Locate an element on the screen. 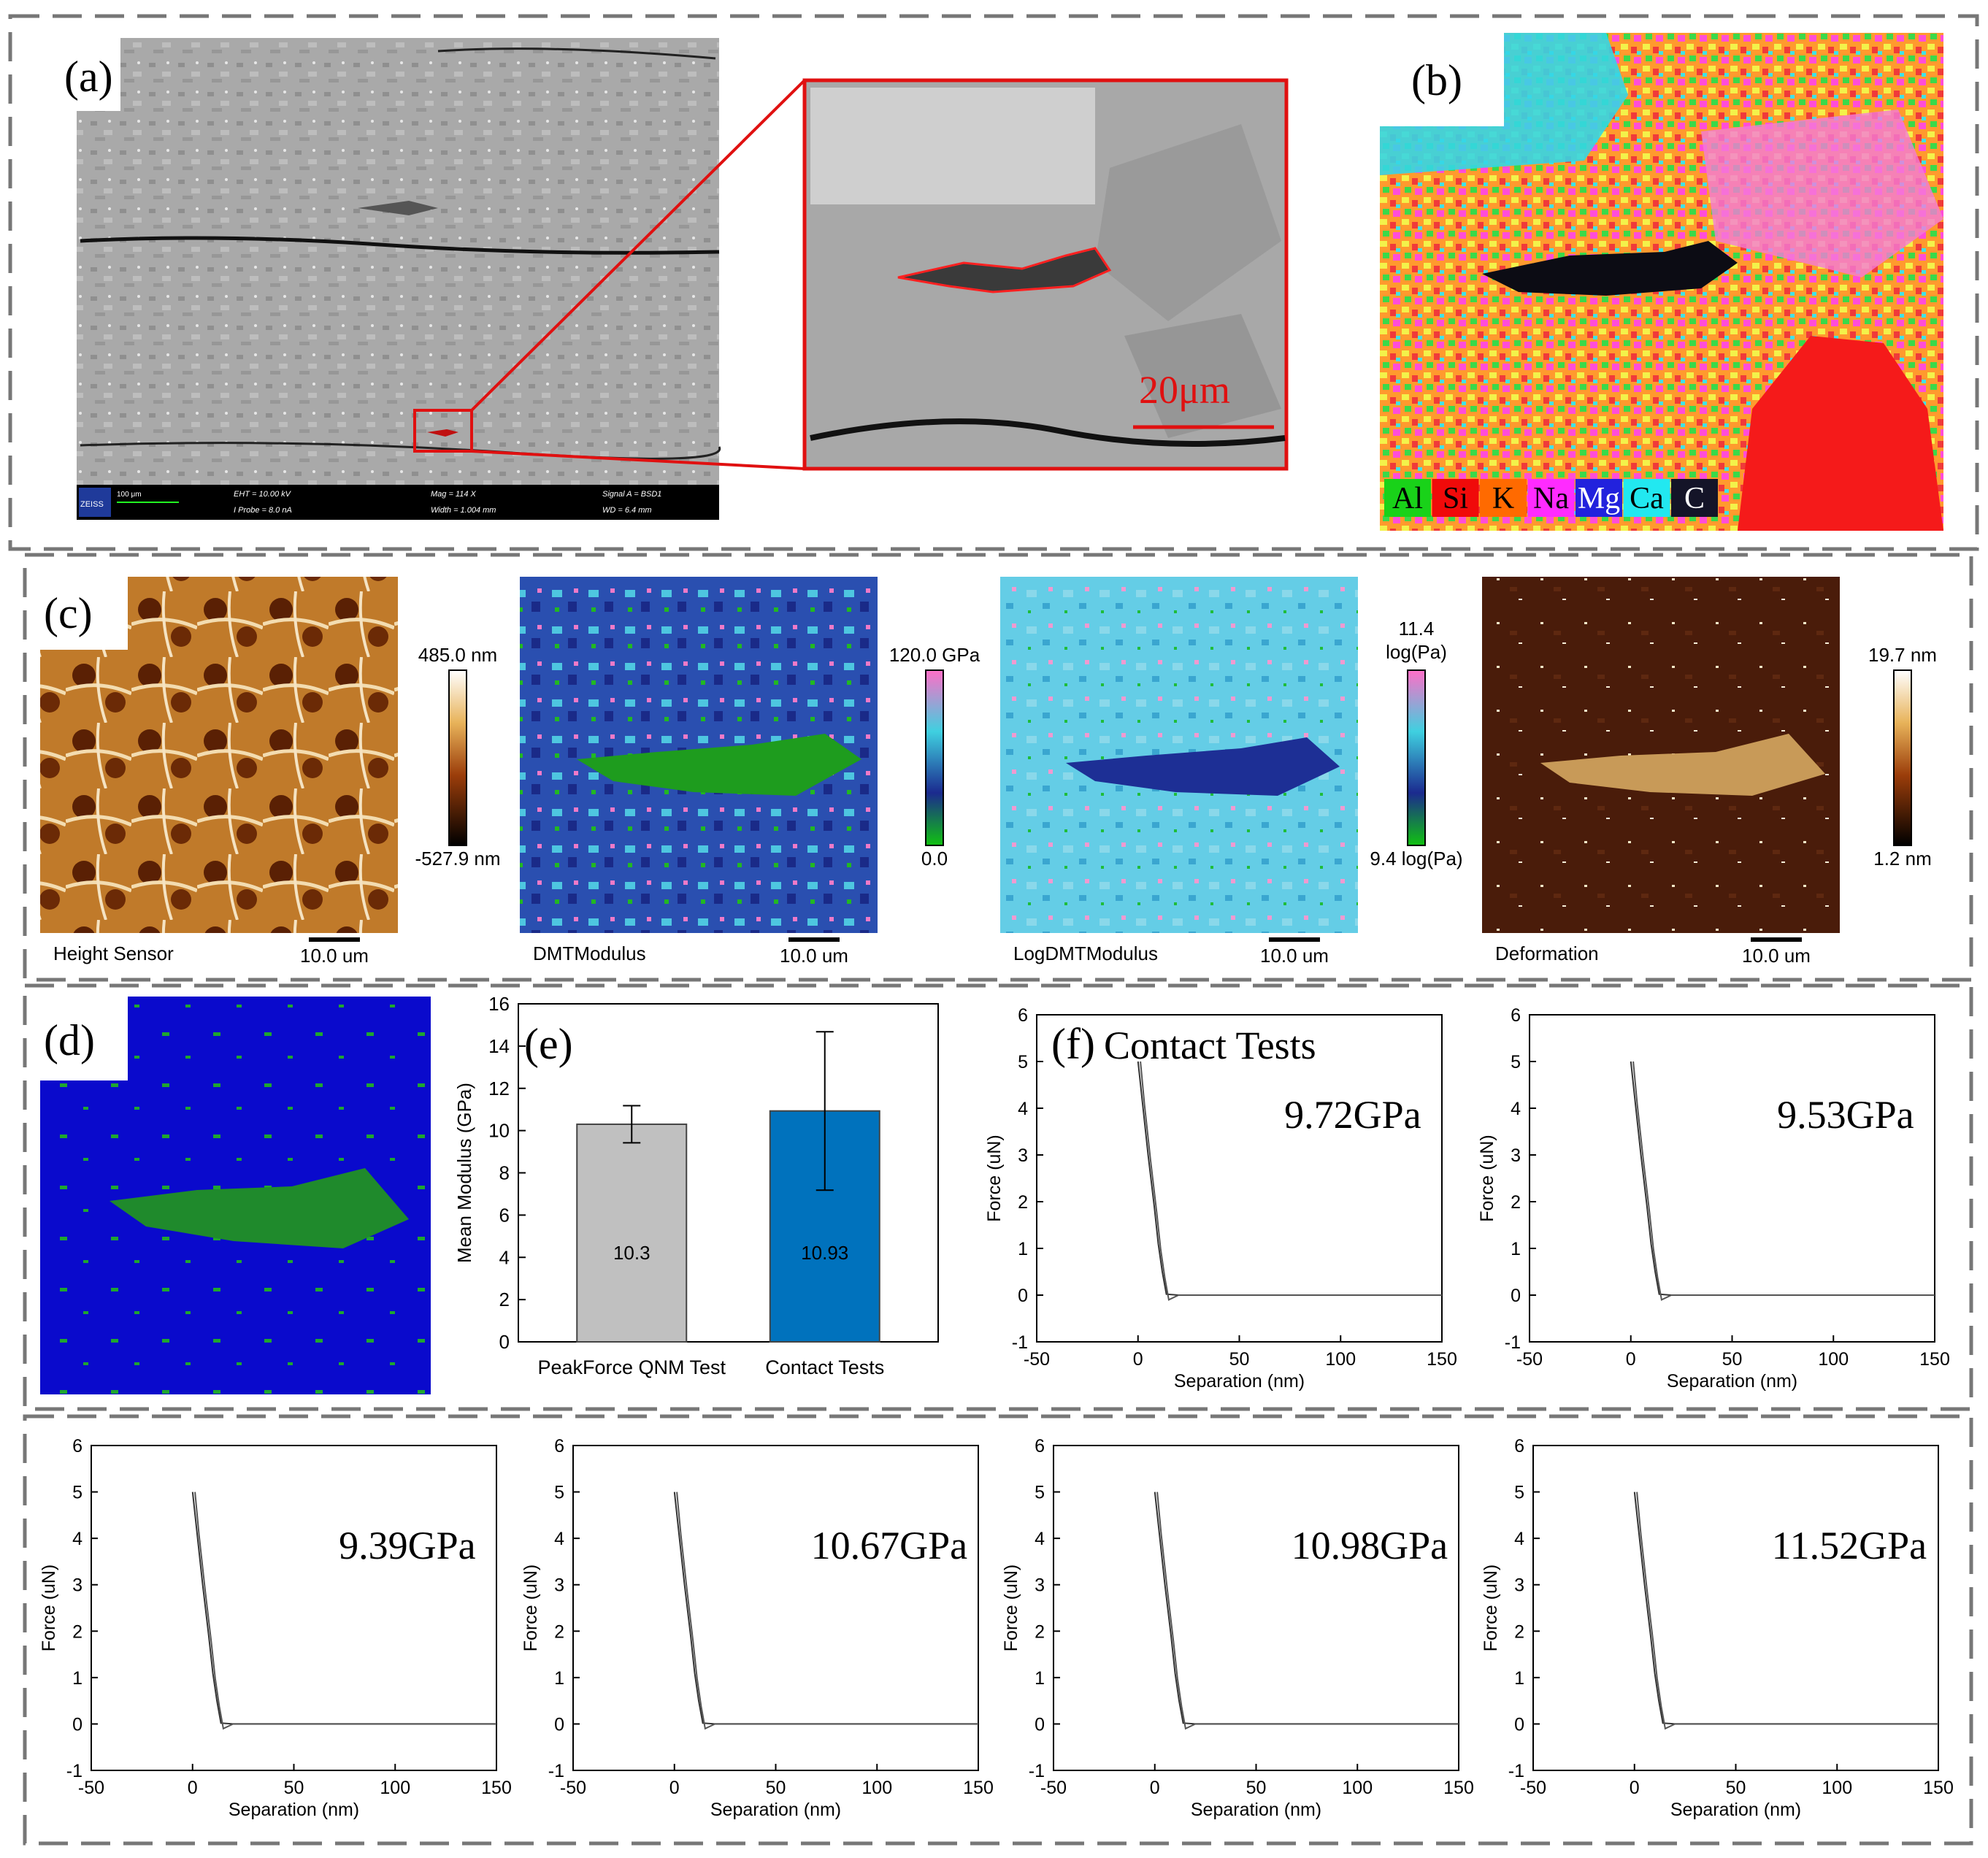 This screenshot has height=1858, width=1988. inset-crack is located at coordinates (1048, 432).